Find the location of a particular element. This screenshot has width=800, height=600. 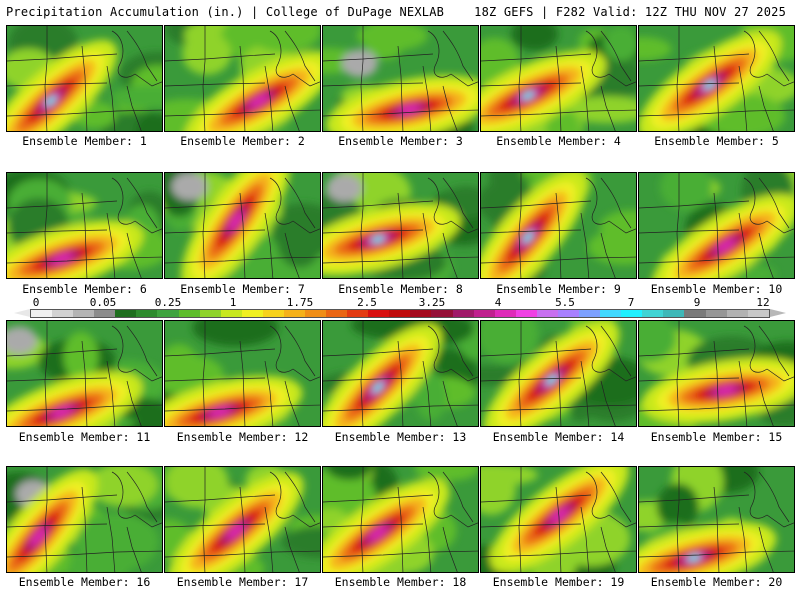

ensemble-member-label: Ensemble Member: 11 is located at coordinates (84, 437).